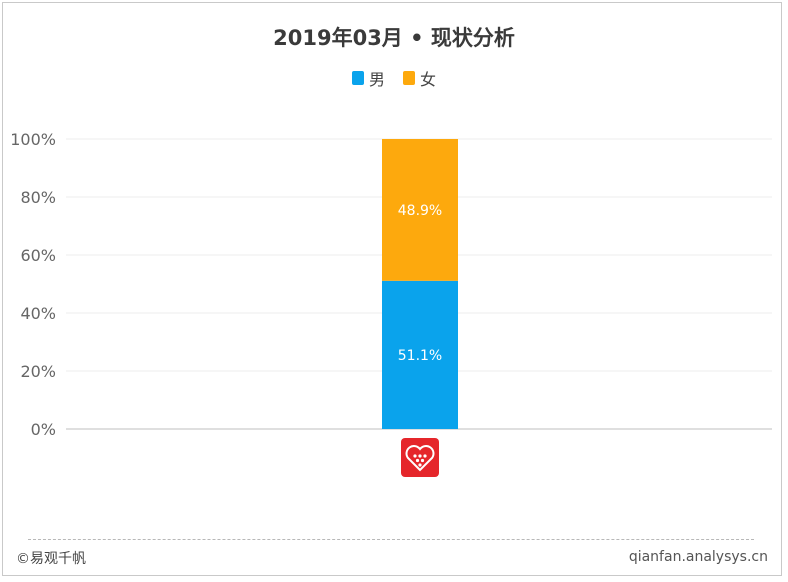  What do you see at coordinates (38, 255) in the screenshot?
I see `y-tick-label: 60%` at bounding box center [38, 255].